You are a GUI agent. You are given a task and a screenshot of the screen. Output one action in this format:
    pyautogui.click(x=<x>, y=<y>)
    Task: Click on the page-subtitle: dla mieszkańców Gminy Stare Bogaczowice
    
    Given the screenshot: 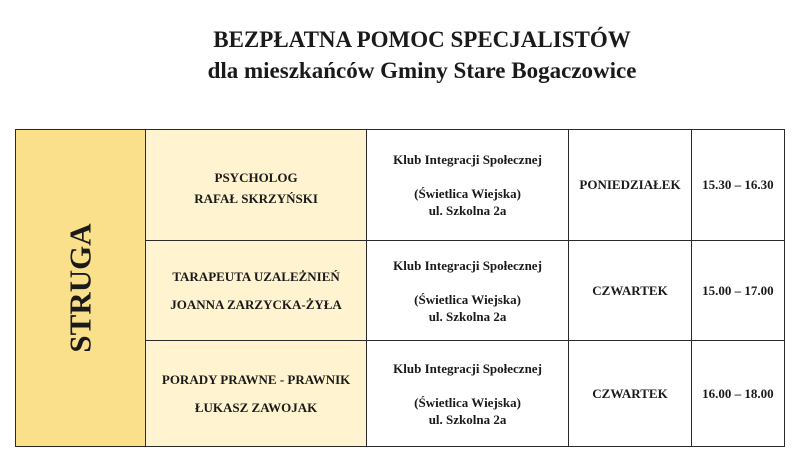 What is the action you would take?
    pyautogui.click(x=422, y=70)
    